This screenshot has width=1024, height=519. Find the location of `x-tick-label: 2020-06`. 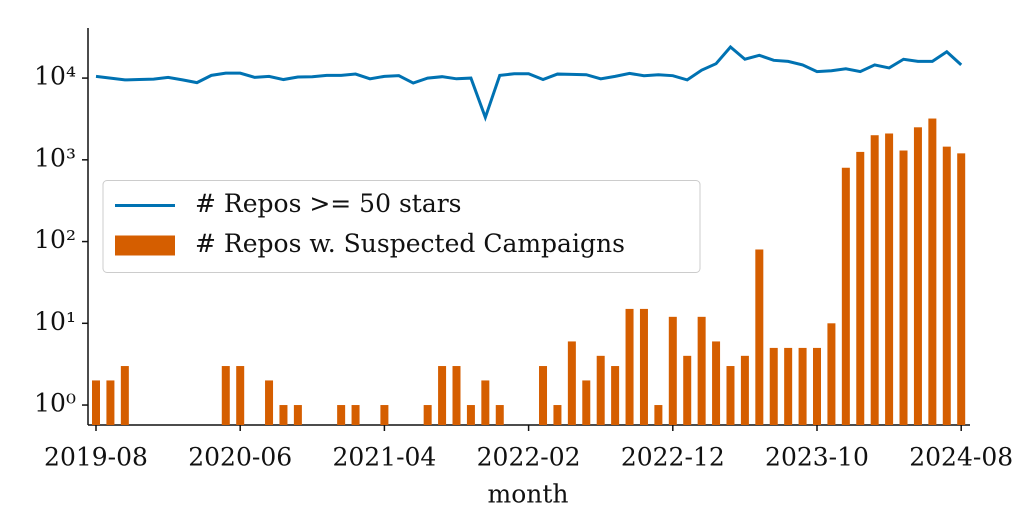

x-tick-label: 2020-06 is located at coordinates (240, 457).